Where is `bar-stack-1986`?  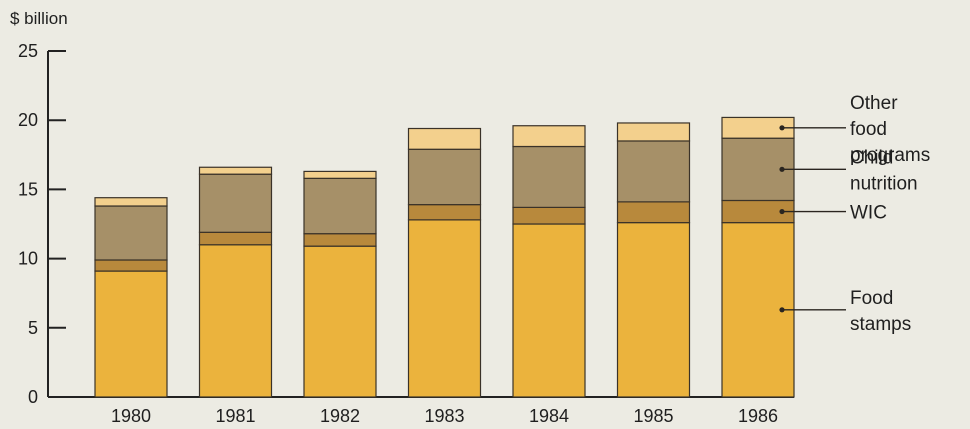 bar-stack-1986 is located at coordinates (758, 257).